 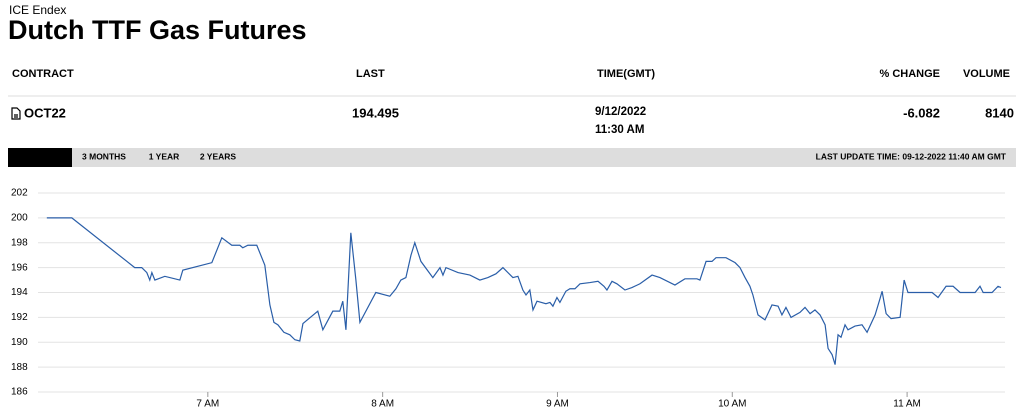 I want to click on volume: 8140, so click(x=999, y=112).